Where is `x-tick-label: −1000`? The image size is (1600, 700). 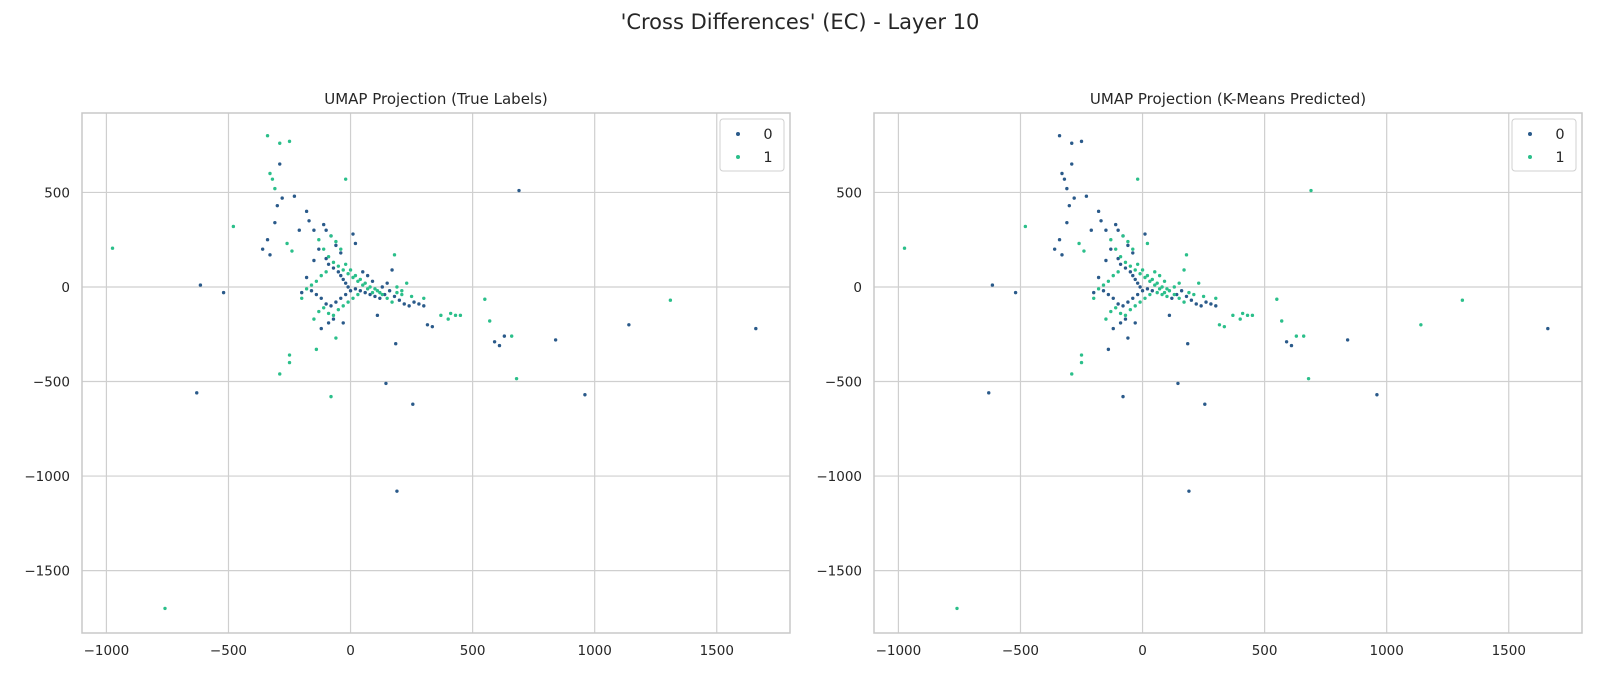
x-tick-label: −1000 is located at coordinates (107, 651).